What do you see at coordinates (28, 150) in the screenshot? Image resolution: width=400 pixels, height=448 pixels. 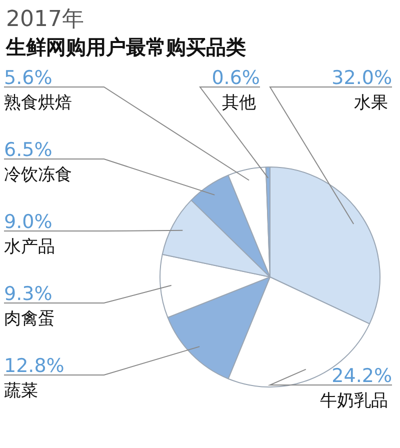 I see `data-label: 6.5%` at bounding box center [28, 150].